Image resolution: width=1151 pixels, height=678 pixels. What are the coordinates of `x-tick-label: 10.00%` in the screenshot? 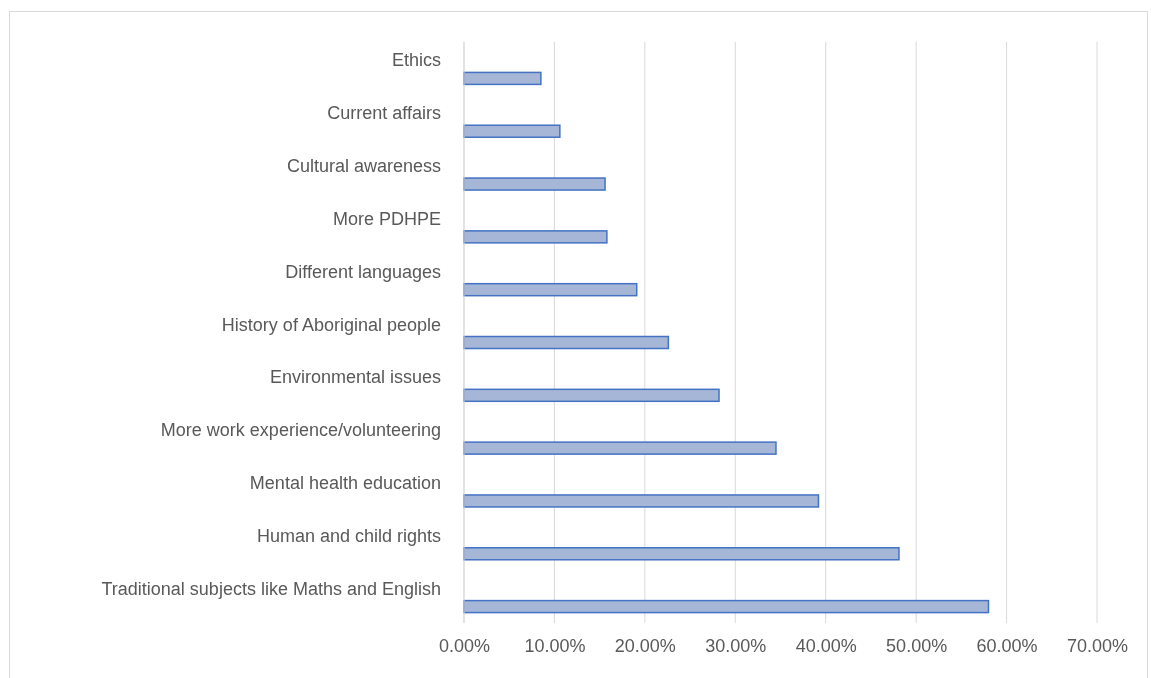 It's located at (555, 645).